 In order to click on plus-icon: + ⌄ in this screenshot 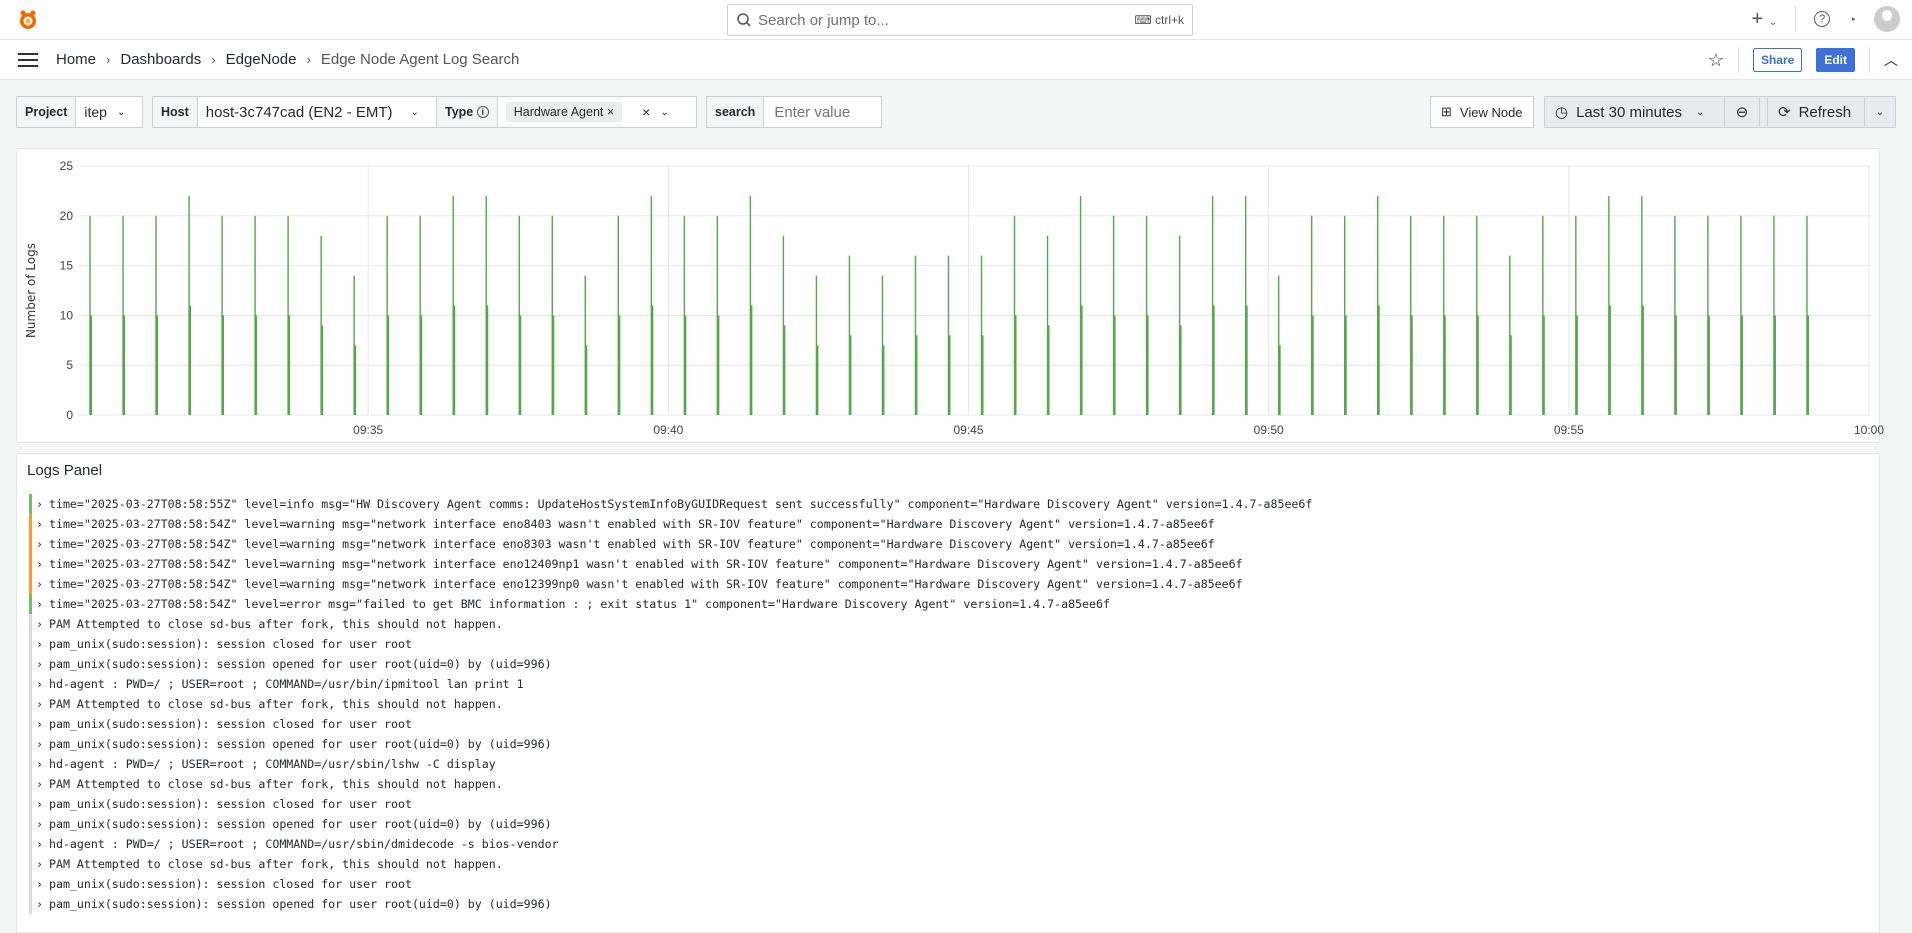, I will do `click(1764, 18)`.